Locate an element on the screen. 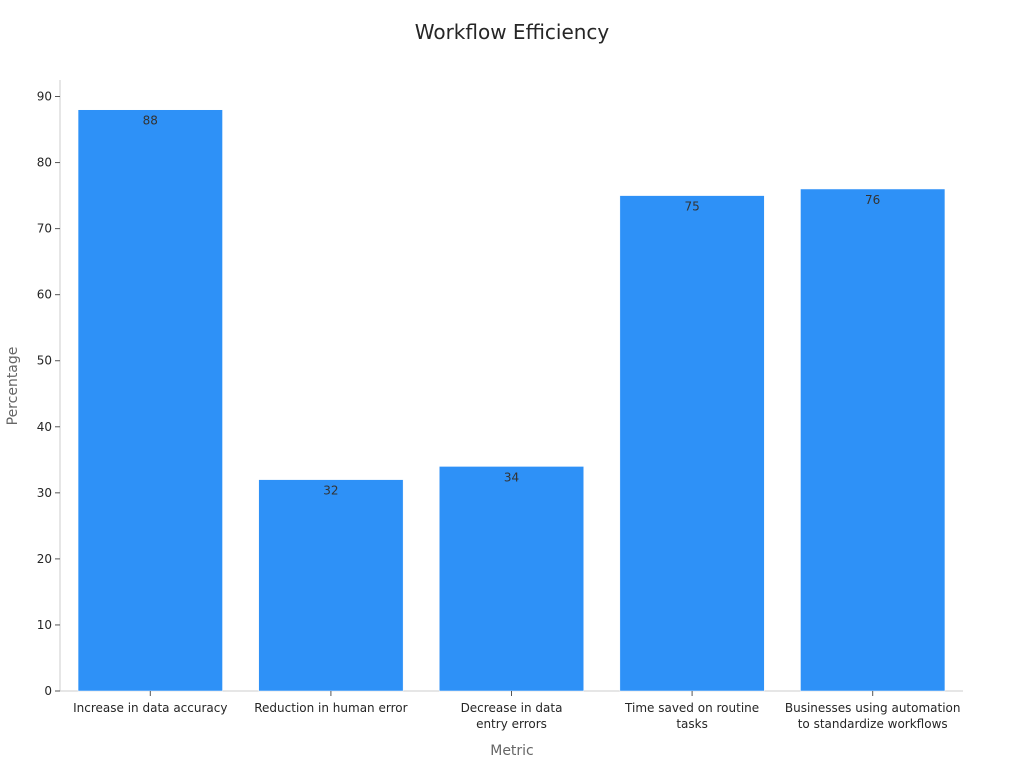 This screenshot has width=1024, height=768. y-tick-label: 60 is located at coordinates (44, 295).